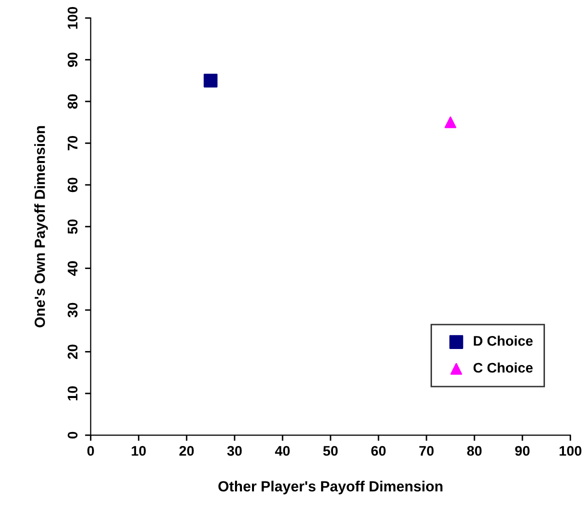 Image resolution: width=585 pixels, height=515 pixels. I want to click on y-tick-label: 100, so click(73, 18).